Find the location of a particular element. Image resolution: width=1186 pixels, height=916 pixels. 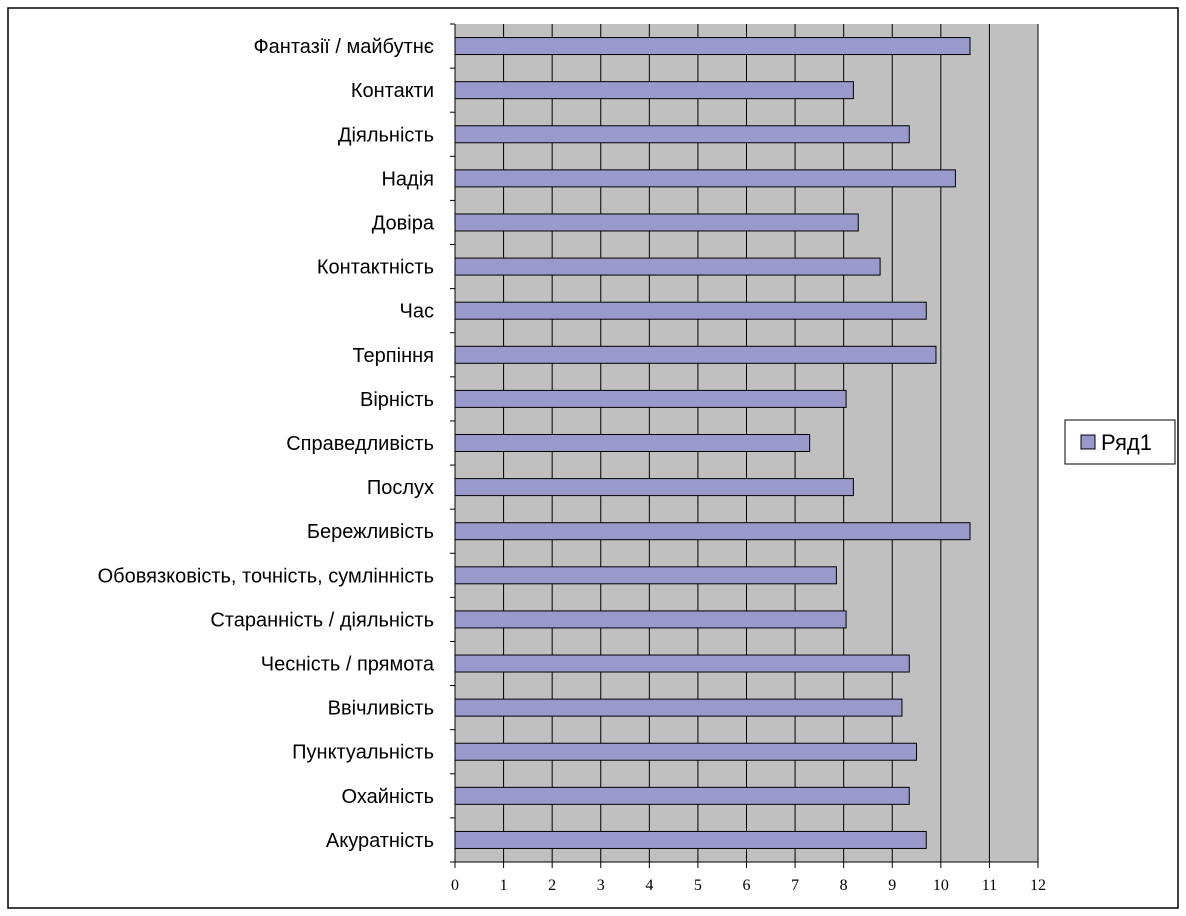

category-label: Терпіння is located at coordinates (393, 356).